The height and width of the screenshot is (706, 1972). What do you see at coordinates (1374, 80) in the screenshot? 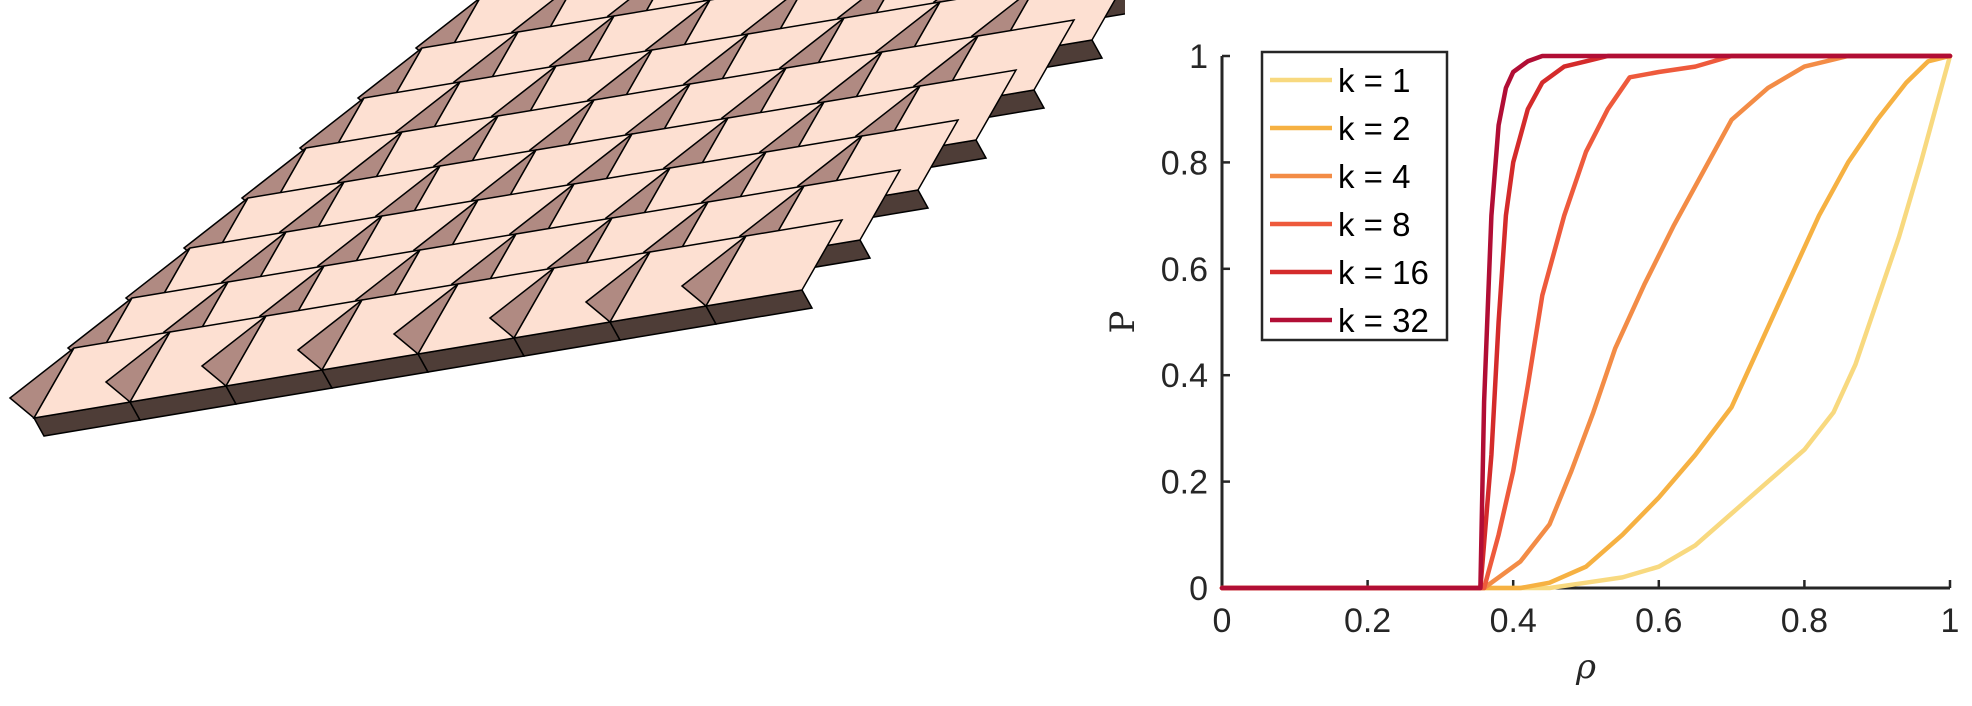
I see `legend-label: k = 1` at bounding box center [1374, 80].